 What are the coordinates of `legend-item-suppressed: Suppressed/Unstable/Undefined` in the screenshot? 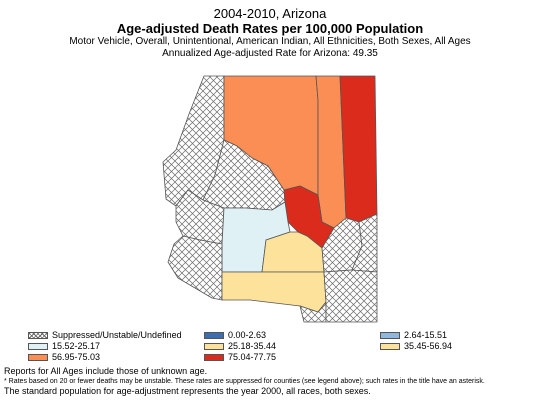 It's located at (105, 335).